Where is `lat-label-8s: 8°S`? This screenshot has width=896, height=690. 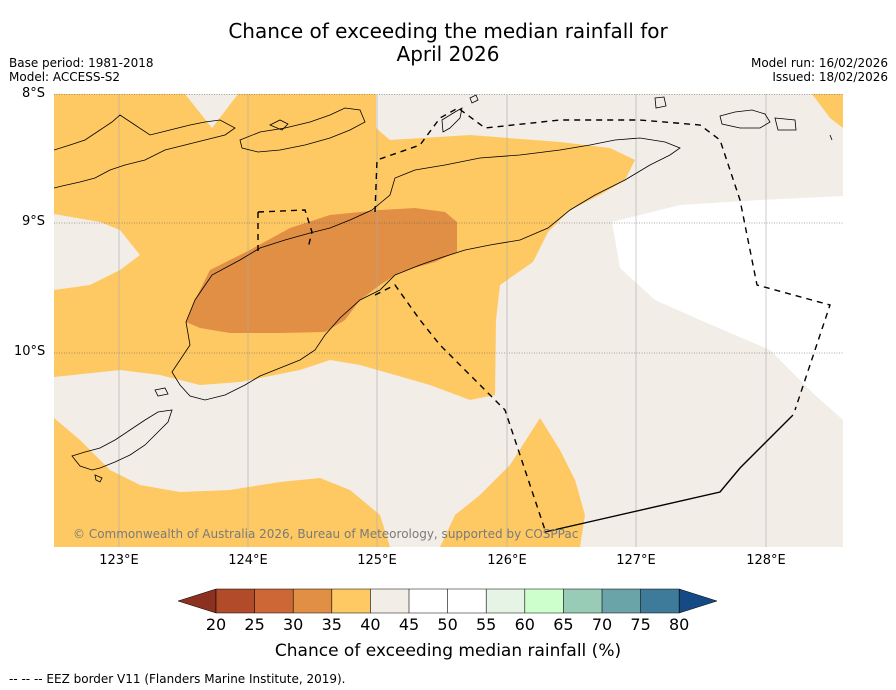 lat-label-8s: 8°S is located at coordinates (34, 93).